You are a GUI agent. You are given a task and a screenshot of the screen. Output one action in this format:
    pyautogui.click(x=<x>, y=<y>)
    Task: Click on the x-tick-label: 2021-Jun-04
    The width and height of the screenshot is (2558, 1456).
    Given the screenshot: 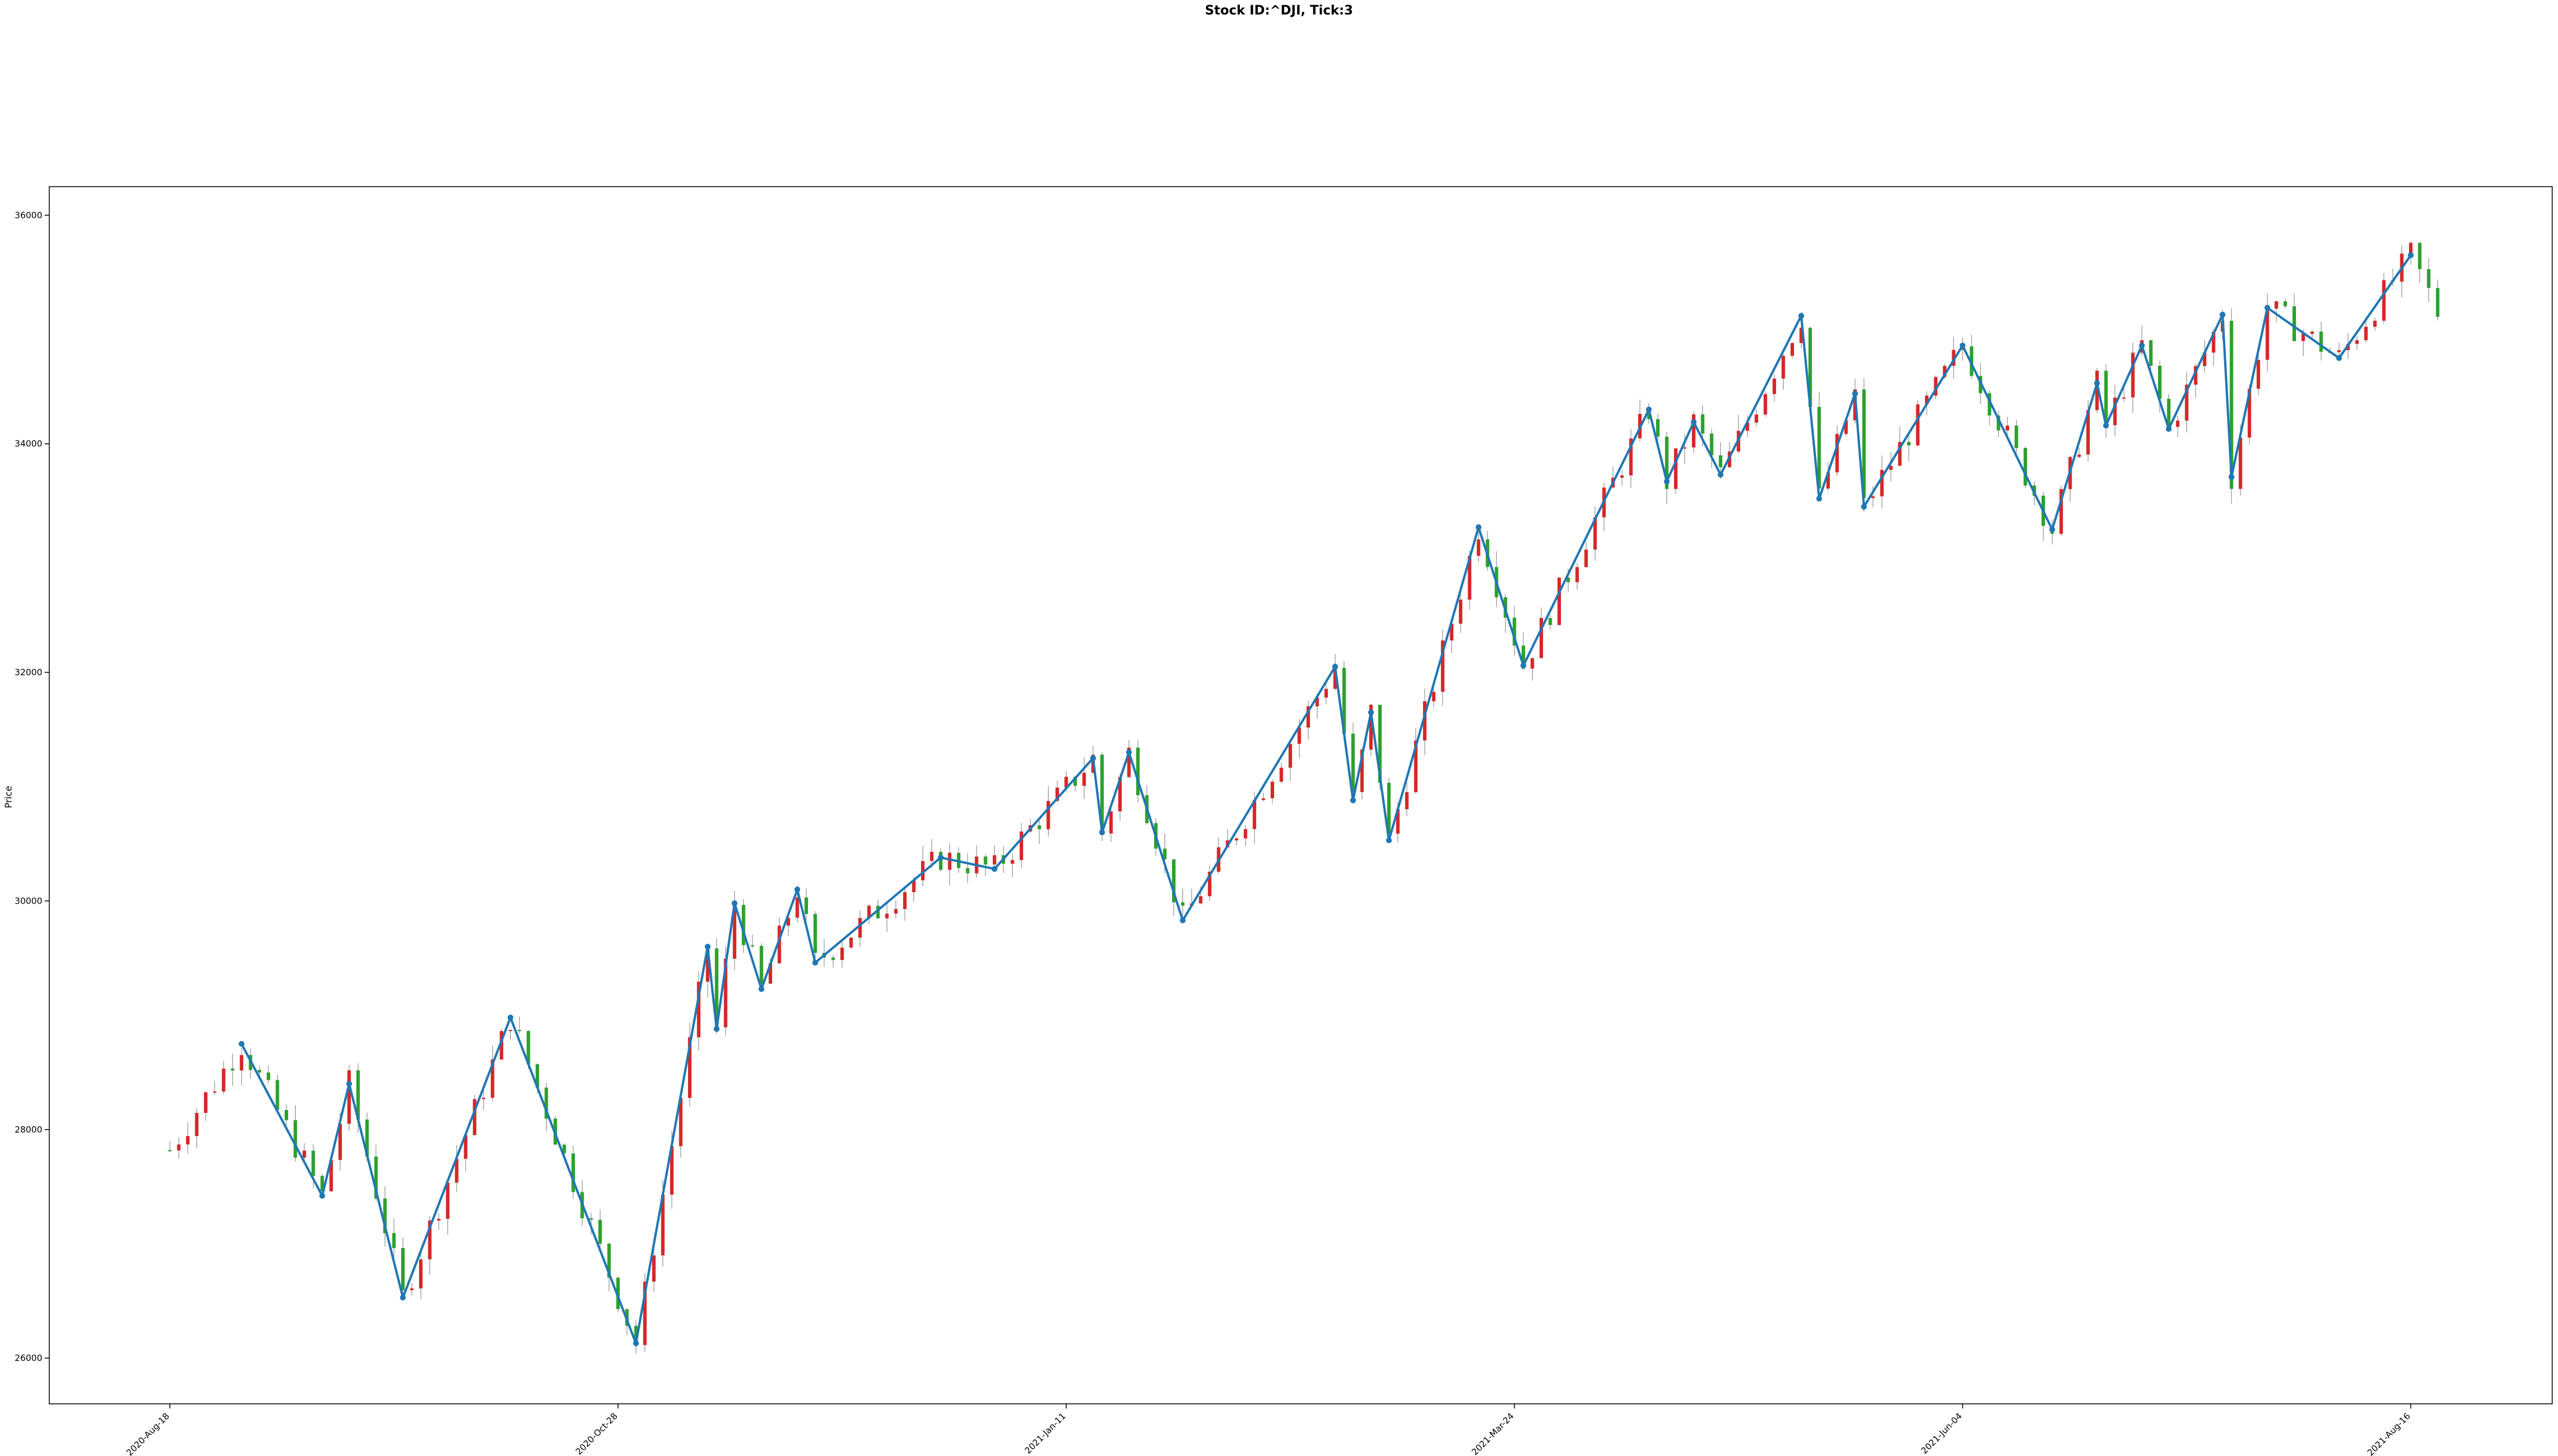 What is the action you would take?
    pyautogui.click(x=1942, y=1433)
    